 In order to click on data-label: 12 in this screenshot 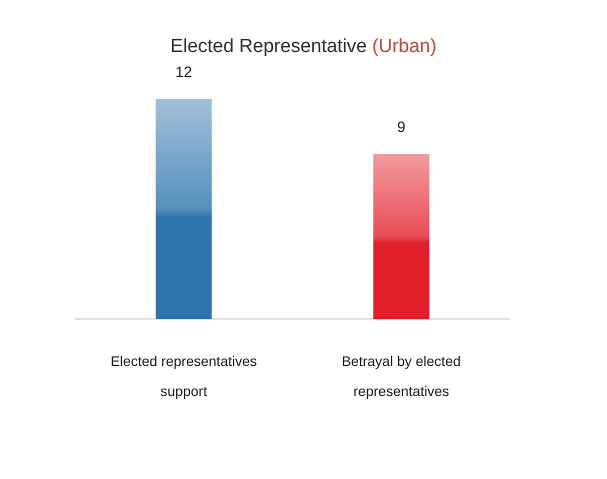, I will do `click(183, 72)`.